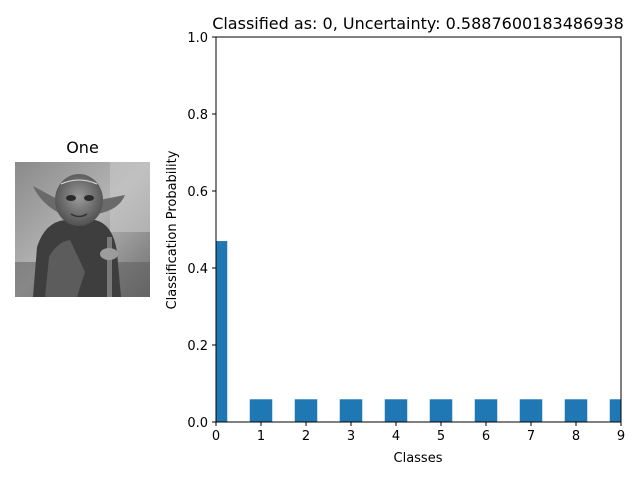 The width and height of the screenshot is (640, 480). I want to click on image-title: One, so click(82, 147).